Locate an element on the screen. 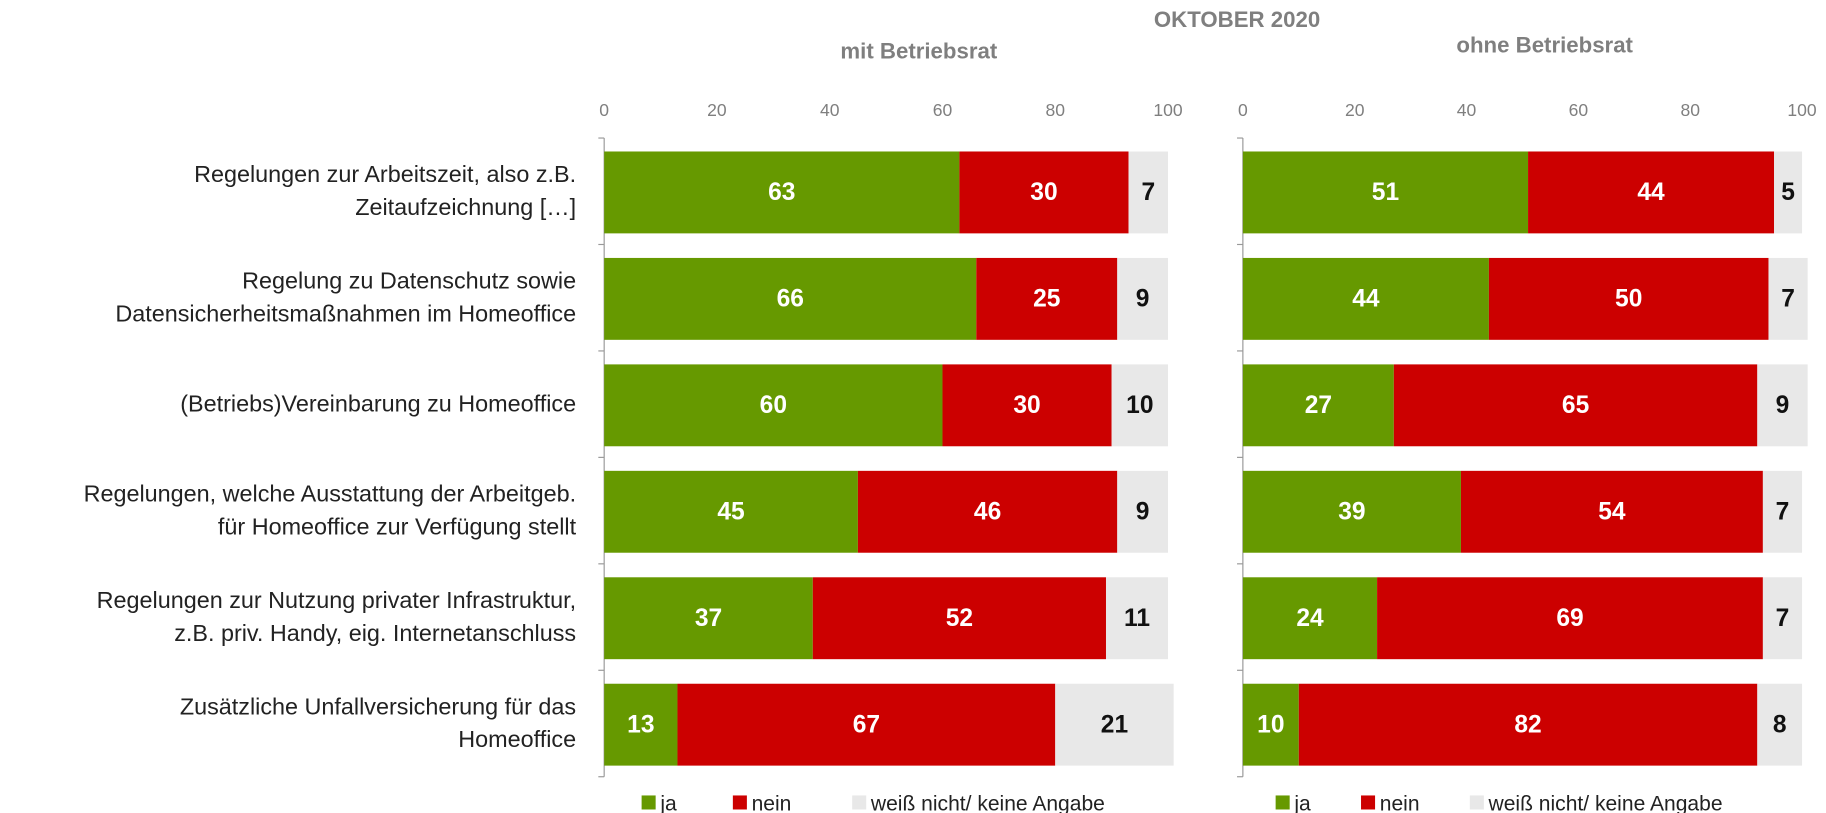  value-label: 66 is located at coordinates (790, 299).